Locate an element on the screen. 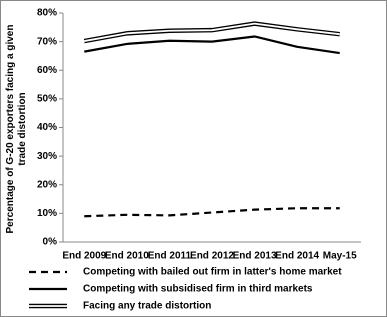 The image size is (387, 317). x-tick-label: End 2012 is located at coordinates (212, 256).